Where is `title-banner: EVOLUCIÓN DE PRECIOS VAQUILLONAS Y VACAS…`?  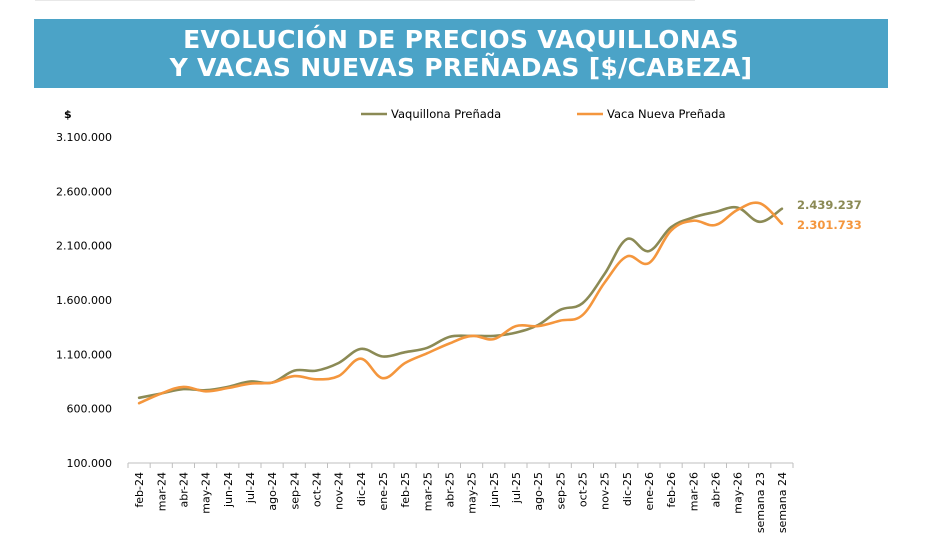 title-banner: EVOLUCIÓN DE PRECIOS VAQUILLONAS Y VACAS… is located at coordinates (461, 53).